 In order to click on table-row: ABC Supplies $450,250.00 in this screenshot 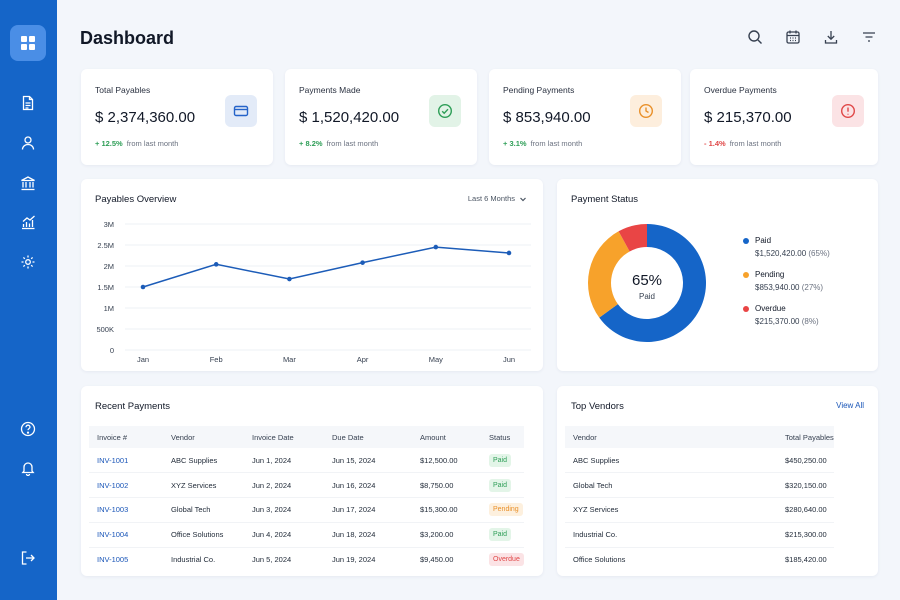, I will do `click(699, 461)`.